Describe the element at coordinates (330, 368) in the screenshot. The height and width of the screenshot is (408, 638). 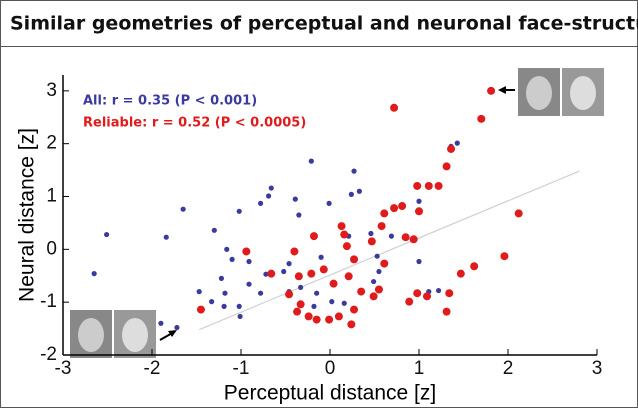
I see `x-tick-label: 0` at that location.